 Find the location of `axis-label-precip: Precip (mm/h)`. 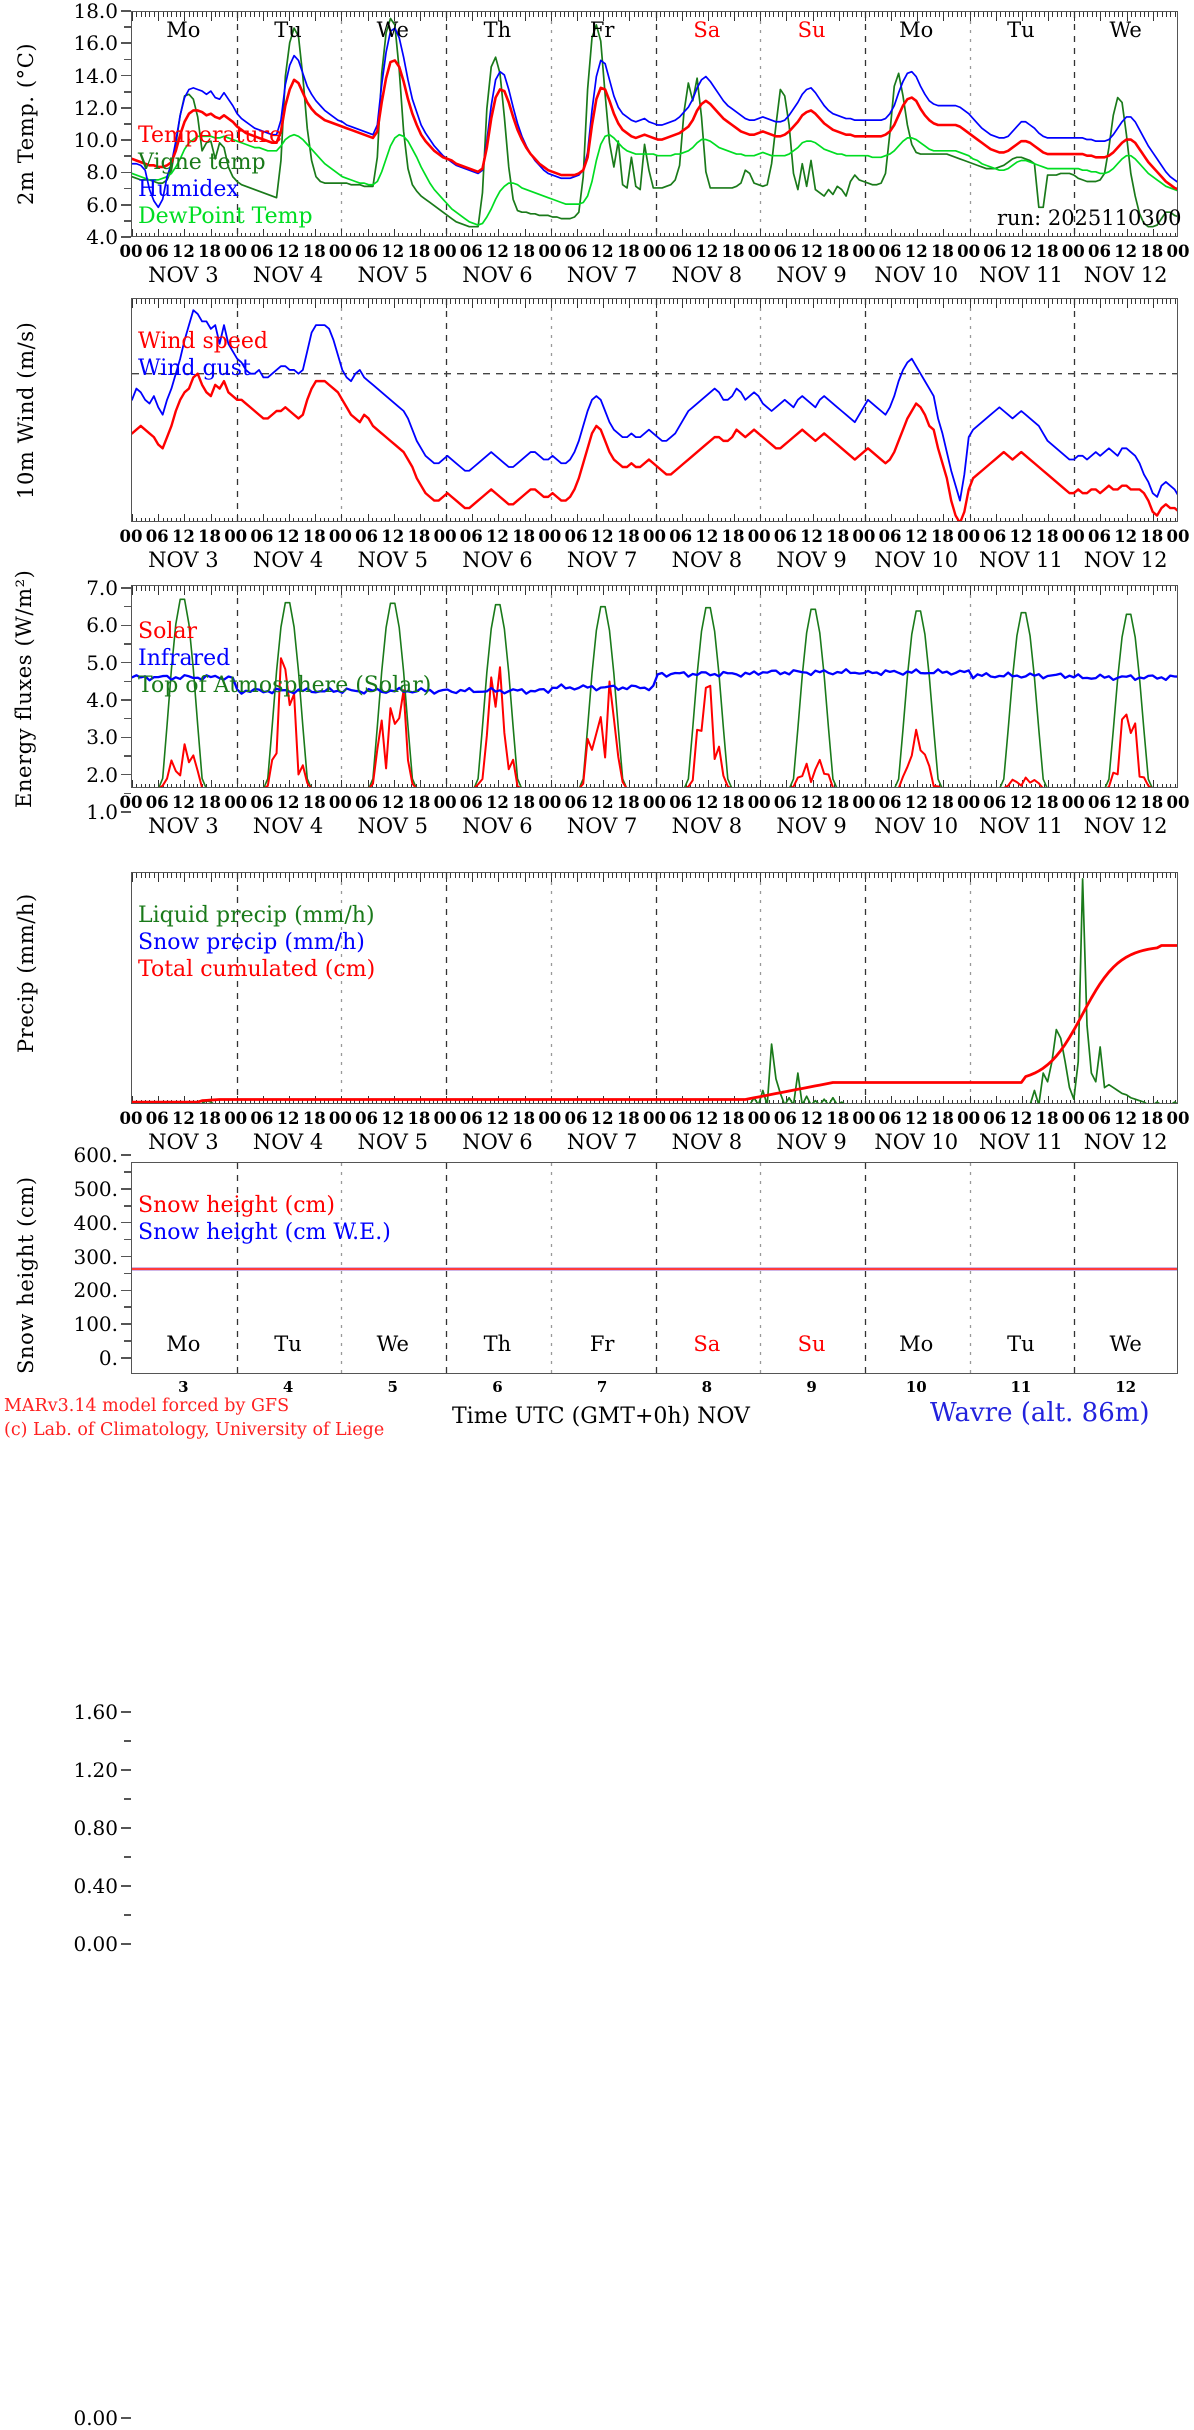

axis-label-precip: Precip (mm/h) is located at coordinates (26, 973).